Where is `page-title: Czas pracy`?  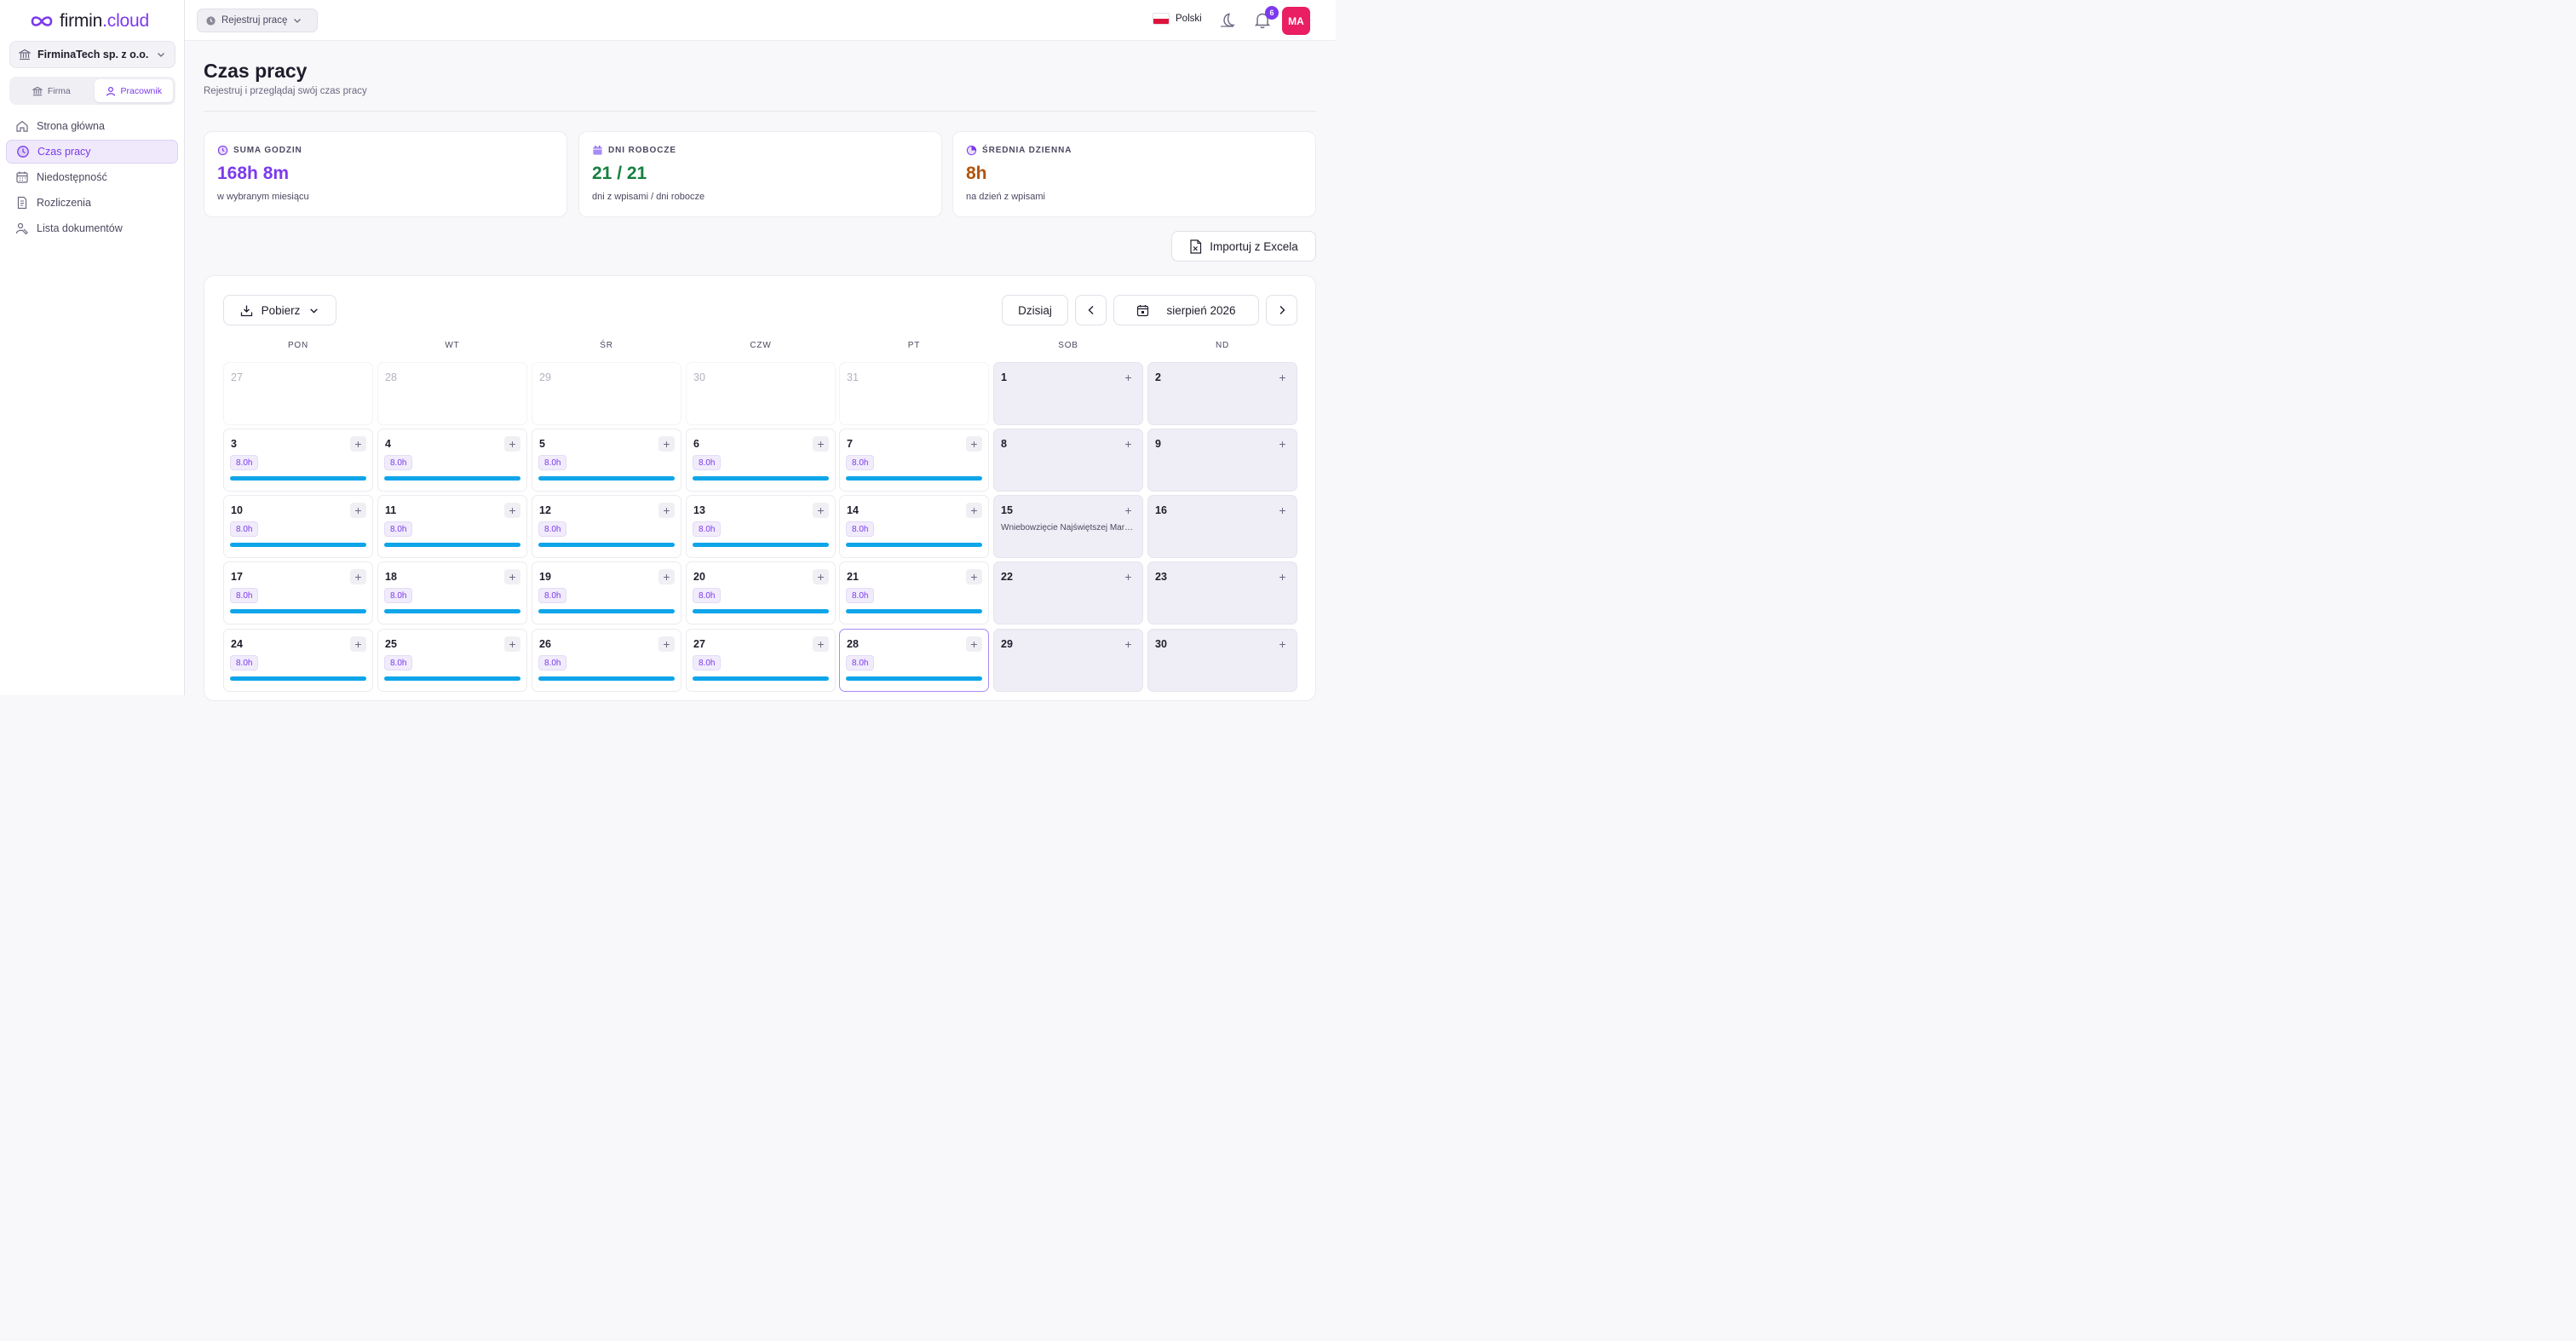
page-title: Czas pracy is located at coordinates (256, 71).